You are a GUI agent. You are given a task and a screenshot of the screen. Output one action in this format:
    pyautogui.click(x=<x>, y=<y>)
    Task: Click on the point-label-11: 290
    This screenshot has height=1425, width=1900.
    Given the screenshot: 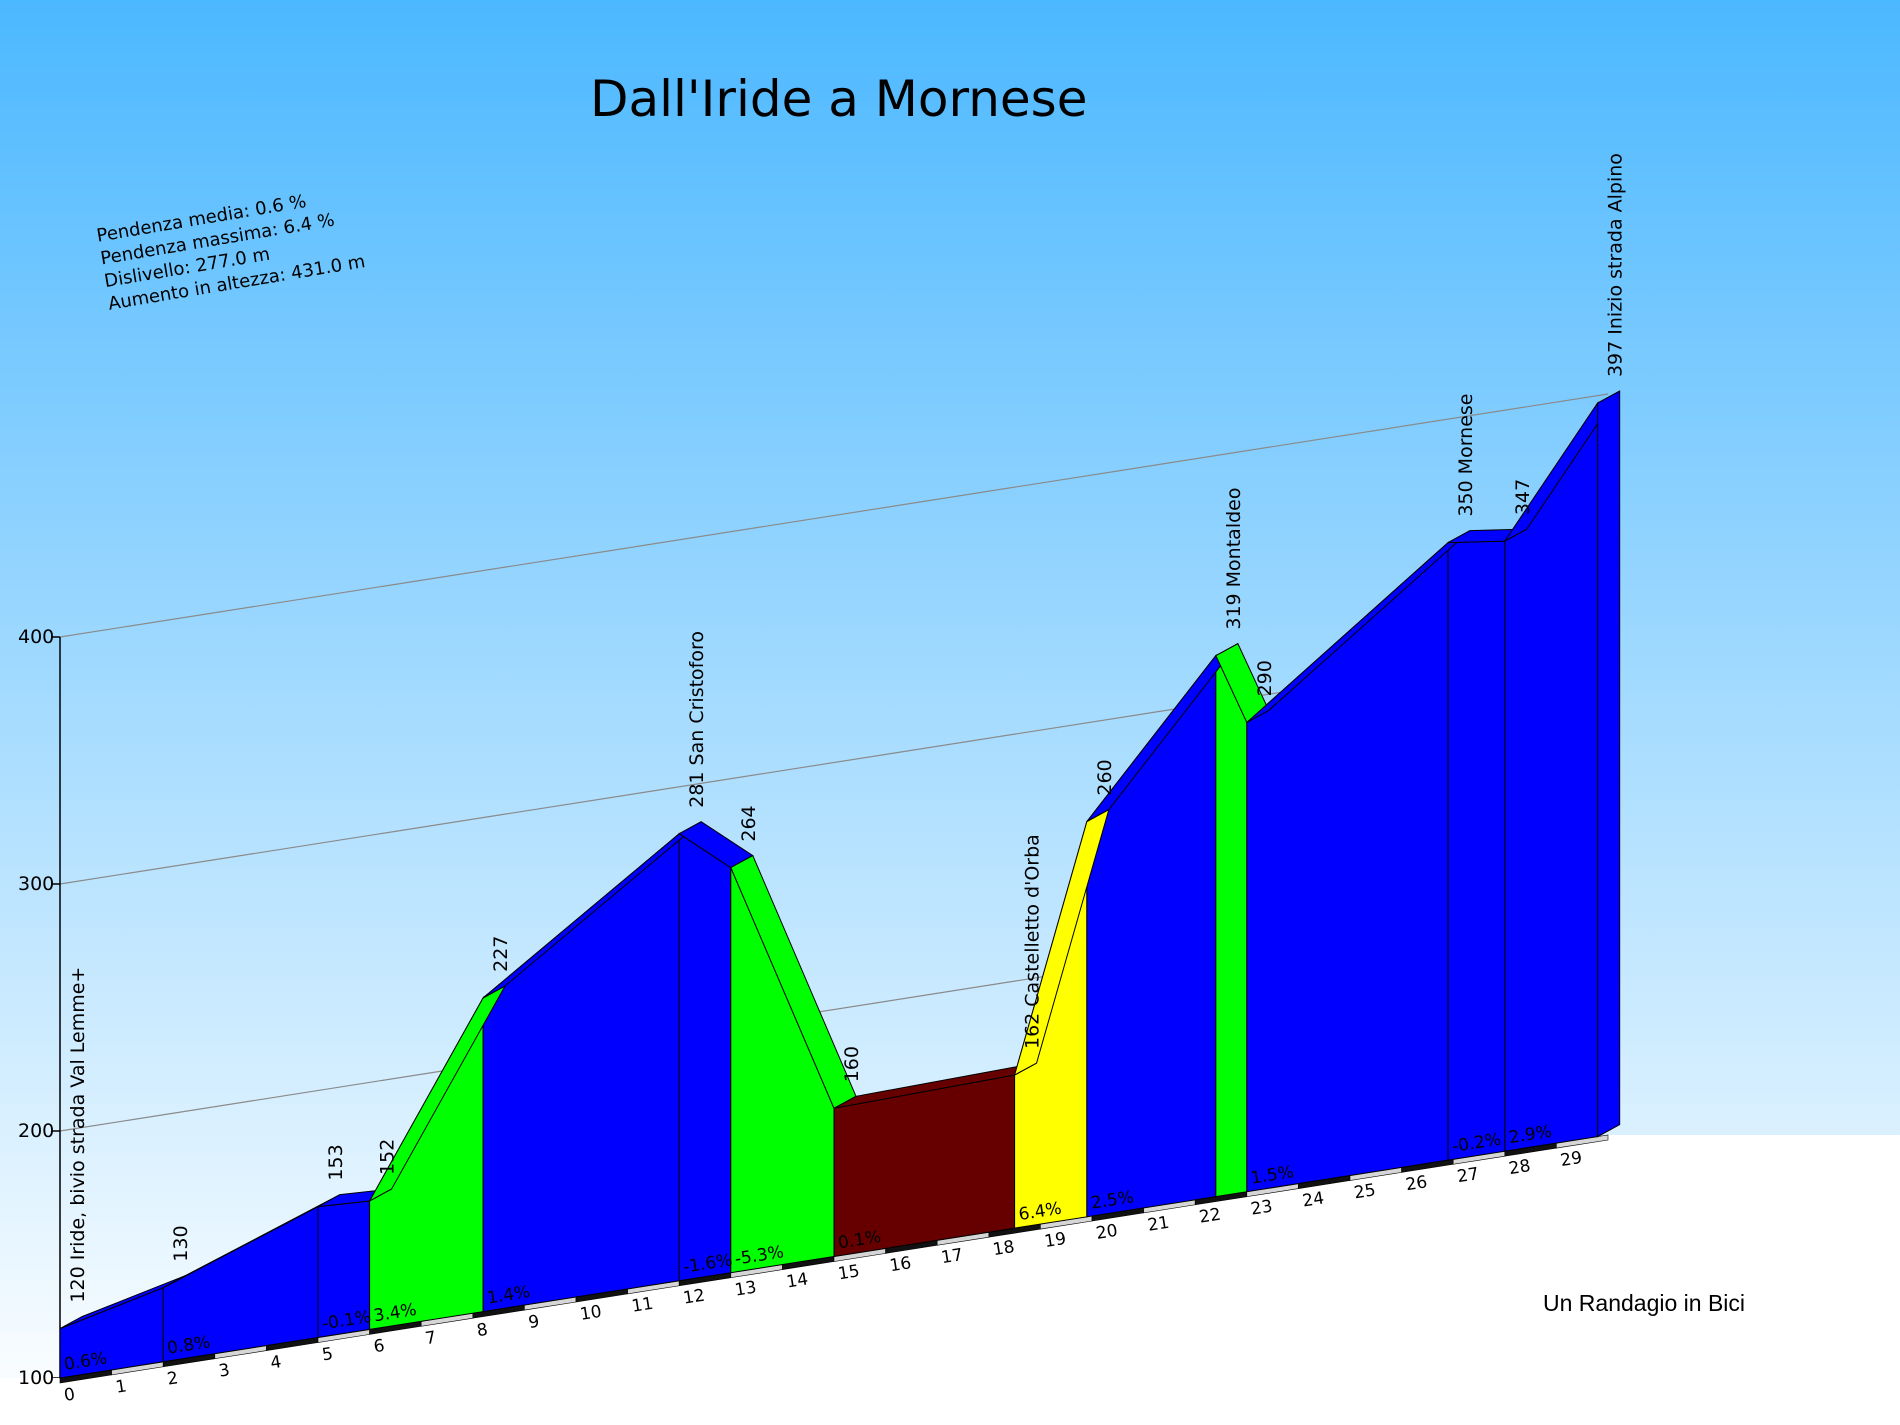 What is the action you would take?
    pyautogui.click(x=1265, y=678)
    